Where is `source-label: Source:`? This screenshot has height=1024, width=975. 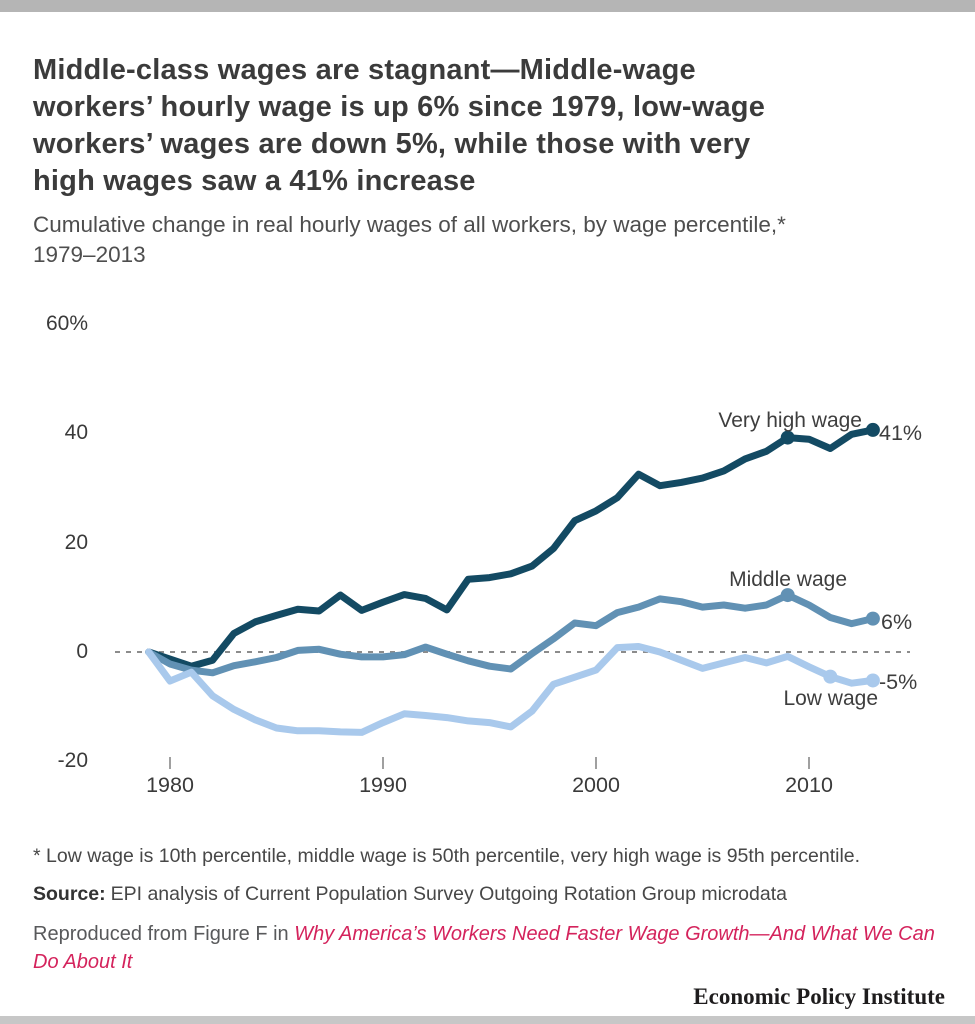 source-label: Source: is located at coordinates (69, 894).